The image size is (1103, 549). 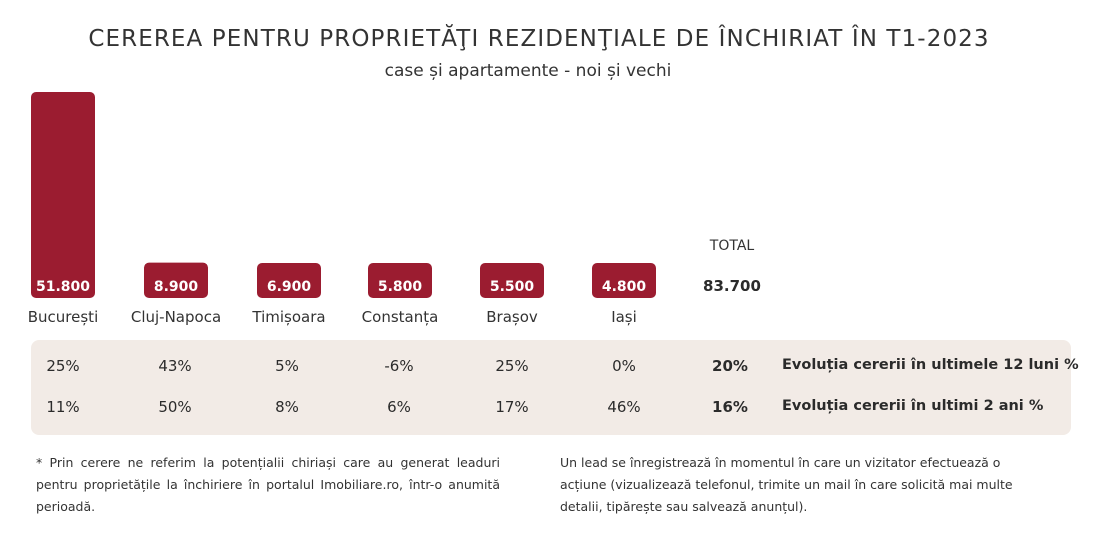 I want to click on bar-timisoara, so click(x=289, y=280).